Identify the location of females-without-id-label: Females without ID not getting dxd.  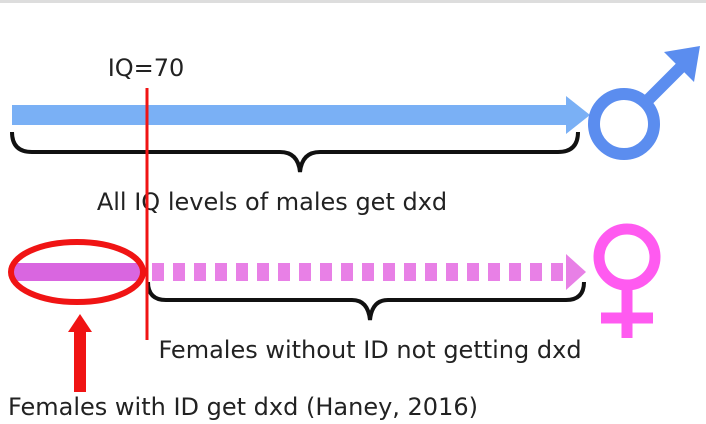
(369, 350).